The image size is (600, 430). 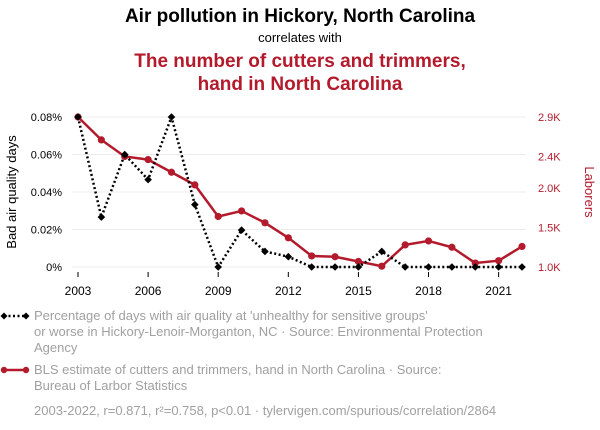 I want to click on legend-series2-marker-right, so click(x=26, y=370).